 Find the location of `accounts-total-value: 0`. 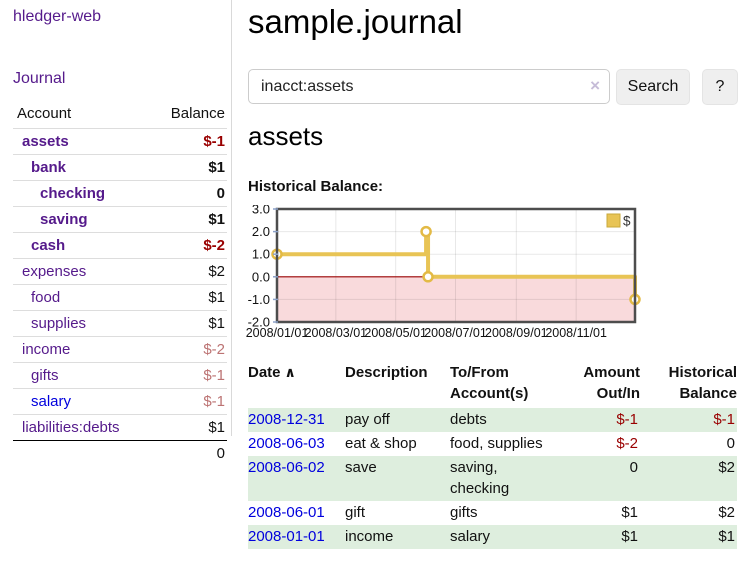

accounts-total-value: 0 is located at coordinates (190, 453).